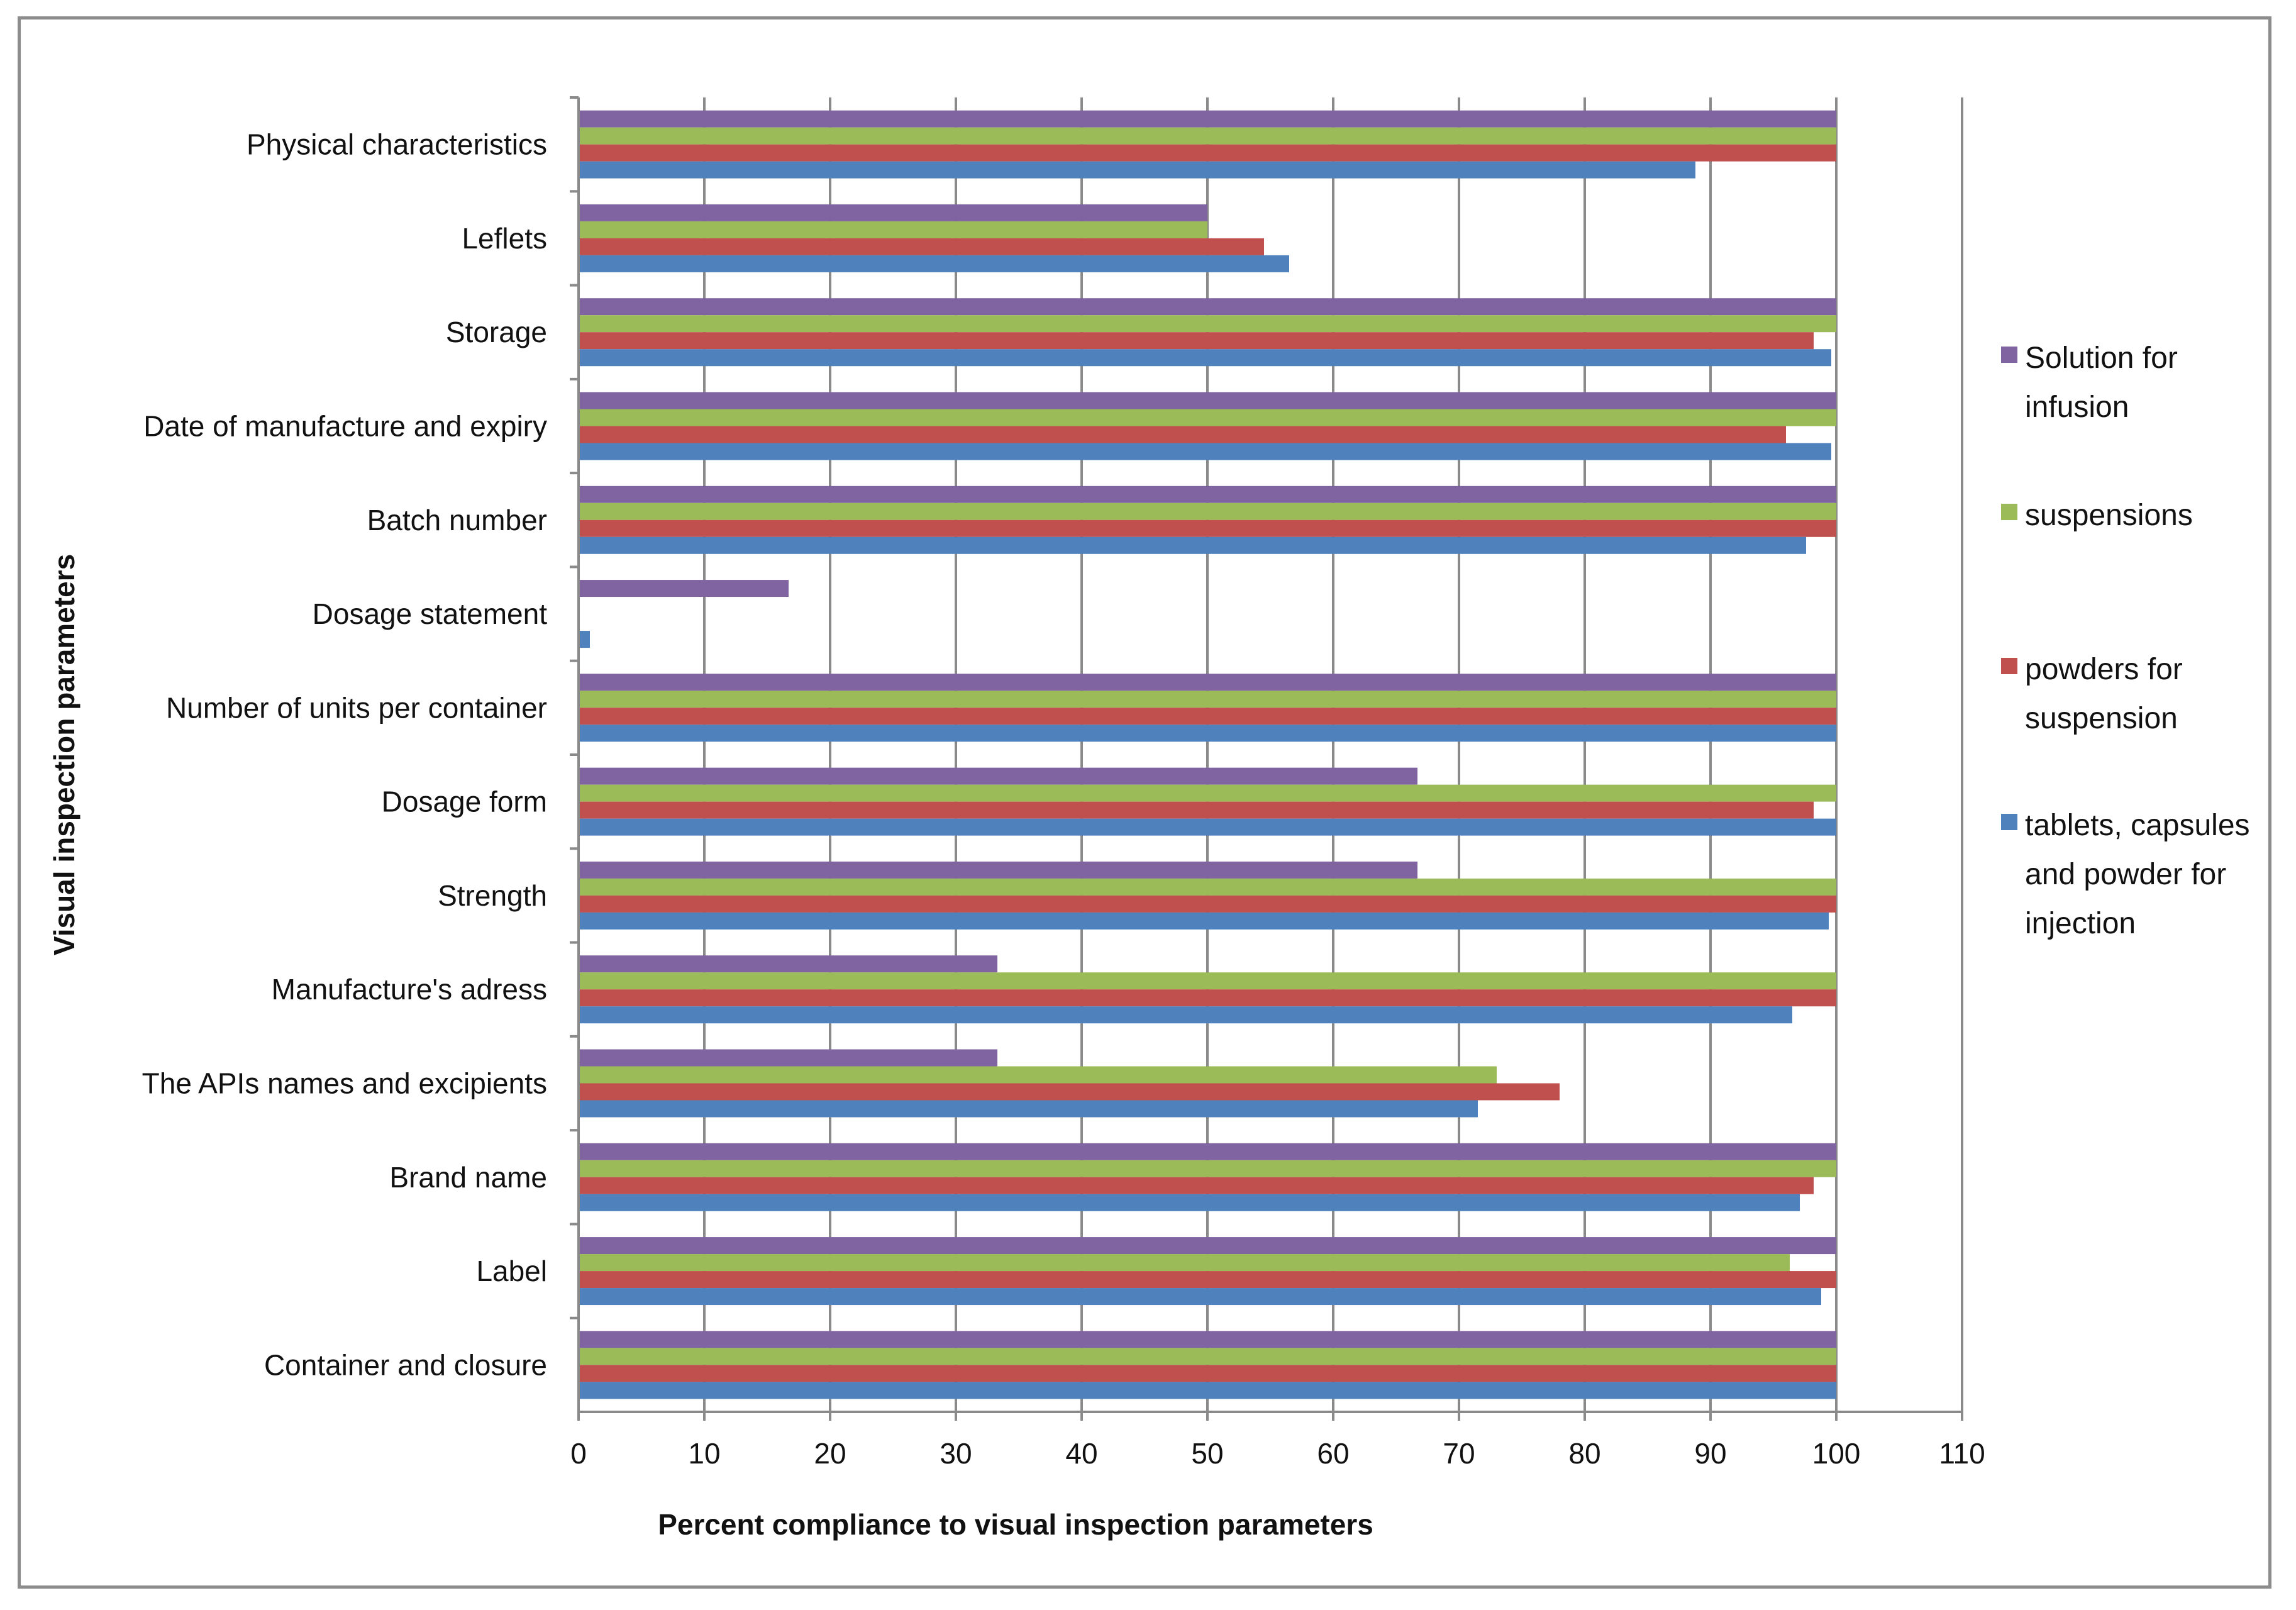 The height and width of the screenshot is (1610, 2296). I want to click on x-tick-label: 80, so click(1584, 1453).